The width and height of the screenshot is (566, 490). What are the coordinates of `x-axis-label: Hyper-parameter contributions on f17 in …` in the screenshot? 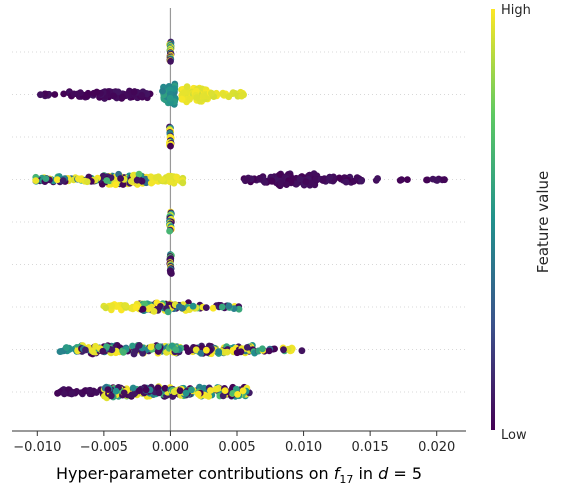 It's located at (239, 475).